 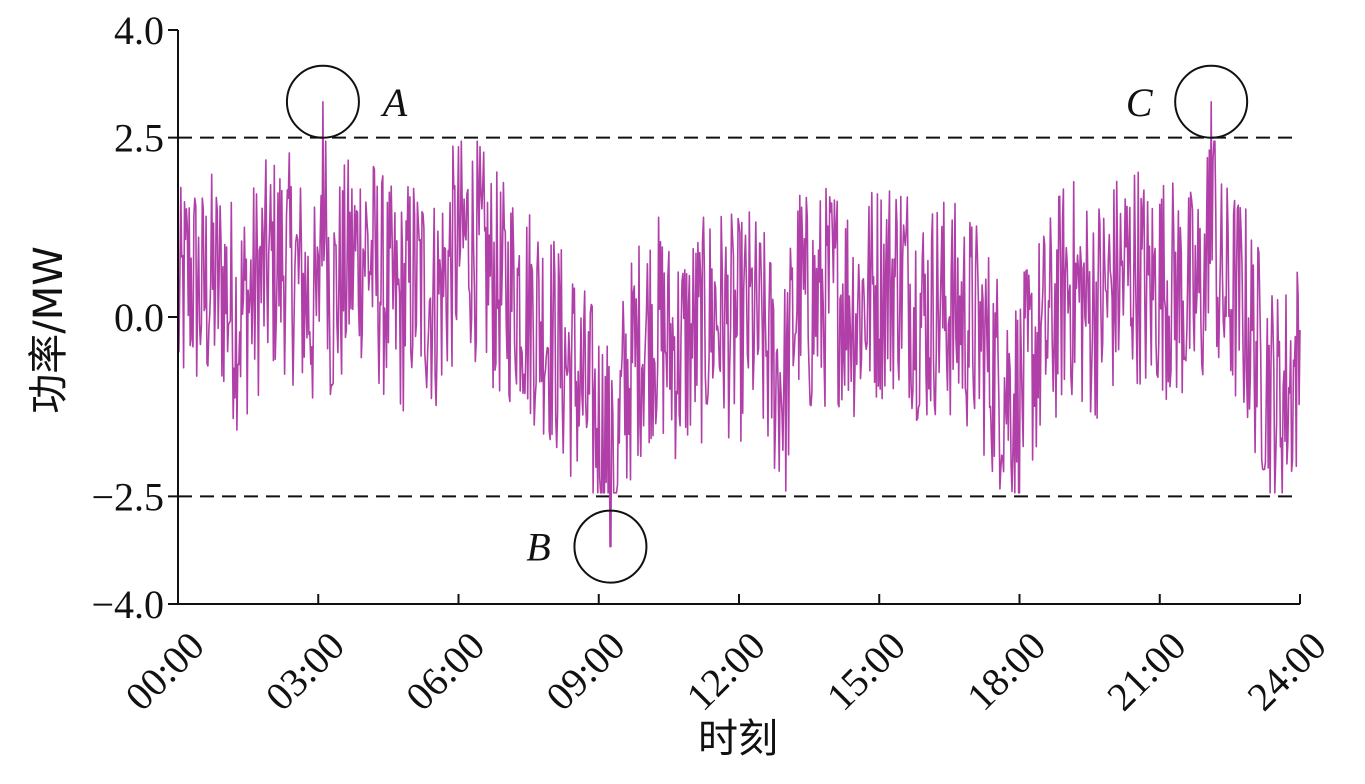 What do you see at coordinates (127, 604) in the screenshot?
I see `y-tick-label: −4.0` at bounding box center [127, 604].